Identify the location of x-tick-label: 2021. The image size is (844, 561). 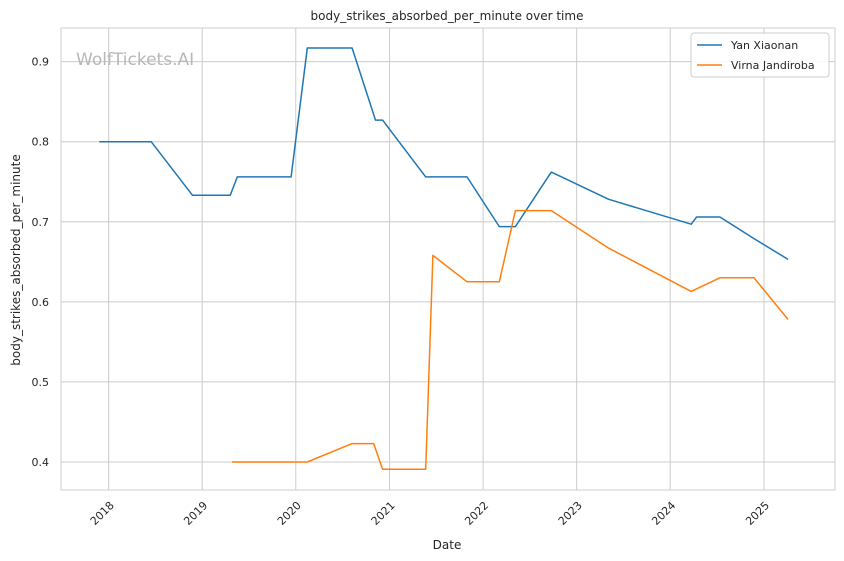
(383, 513).